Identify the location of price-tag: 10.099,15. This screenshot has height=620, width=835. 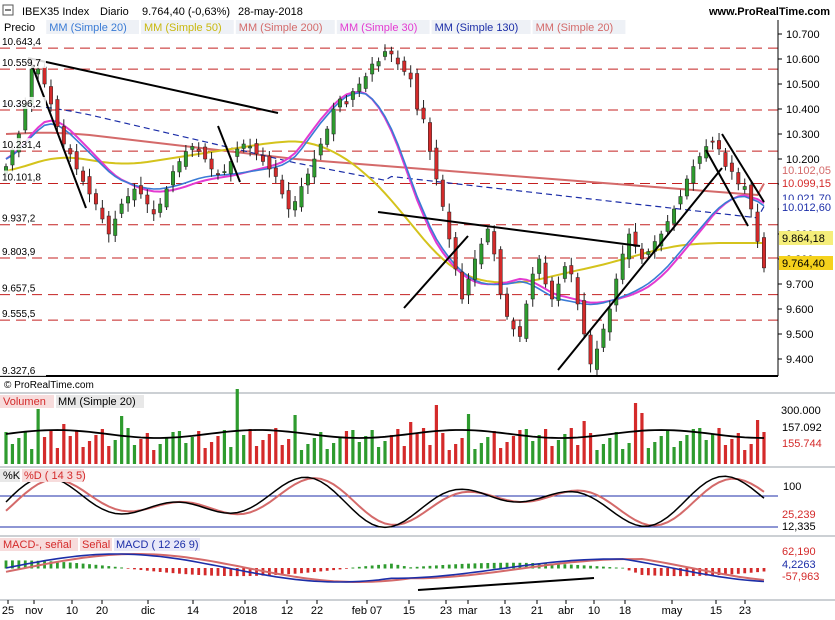
(806, 184).